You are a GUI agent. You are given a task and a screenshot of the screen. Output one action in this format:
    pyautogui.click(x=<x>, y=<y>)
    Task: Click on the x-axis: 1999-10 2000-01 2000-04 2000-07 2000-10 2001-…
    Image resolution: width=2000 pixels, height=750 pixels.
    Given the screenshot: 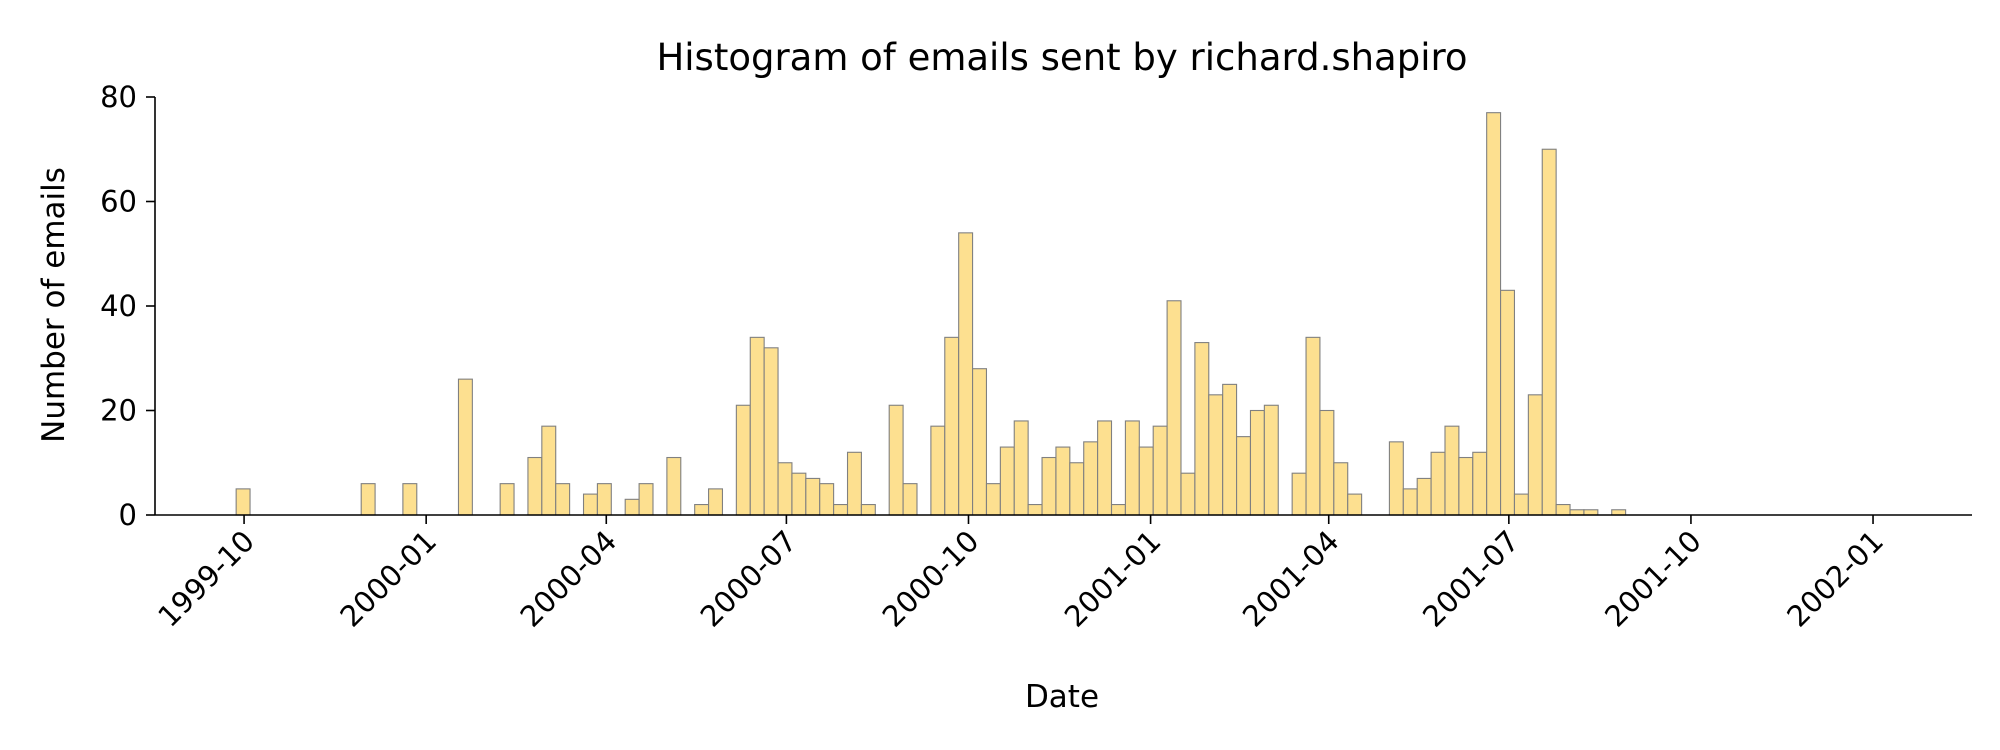 What is the action you would take?
    pyautogui.click(x=1061, y=574)
    